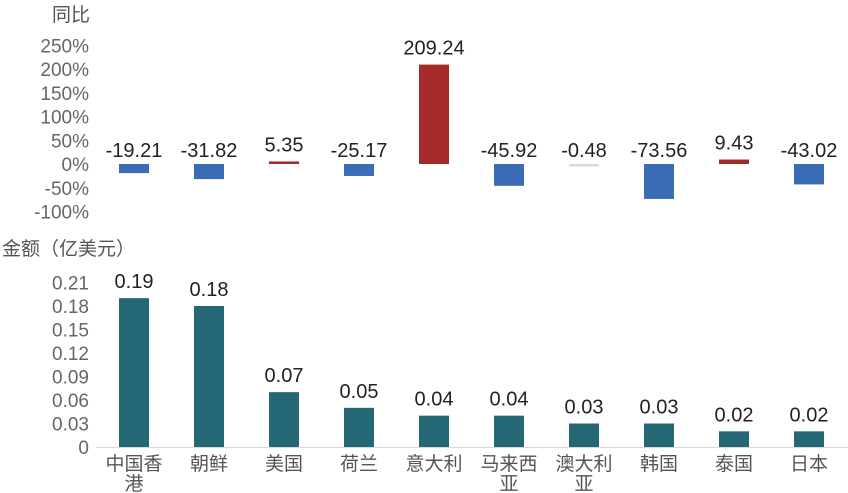 Image resolution: width=848 pixels, height=493 pixels. What do you see at coordinates (209, 290) in the screenshot?
I see `bottom-data-label: 0.18` at bounding box center [209, 290].